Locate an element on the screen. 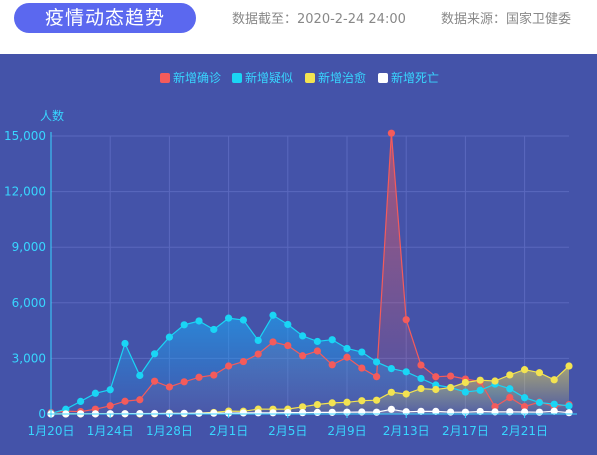 This screenshot has height=455, width=597. legend-label-0: 新增确诊 is located at coordinates (197, 77).